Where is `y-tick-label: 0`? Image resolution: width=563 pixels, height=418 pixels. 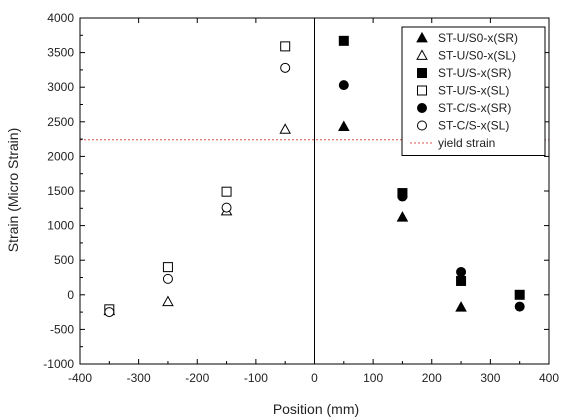 y-tick-label: 0 is located at coordinates (70, 295).